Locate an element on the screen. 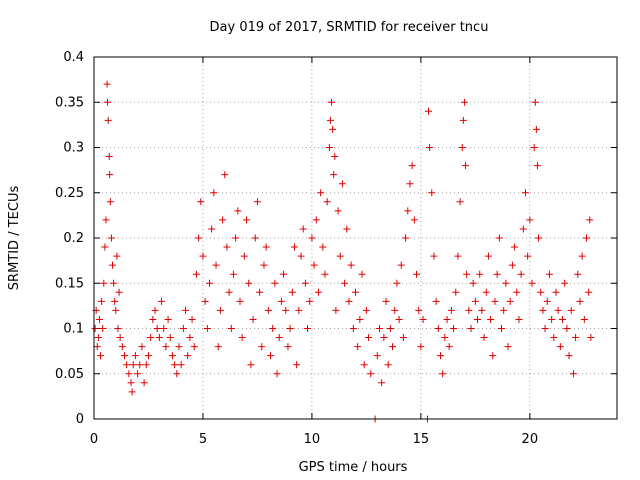 The image size is (640, 480). y-tick-label: 0.15 is located at coordinates (69, 283).